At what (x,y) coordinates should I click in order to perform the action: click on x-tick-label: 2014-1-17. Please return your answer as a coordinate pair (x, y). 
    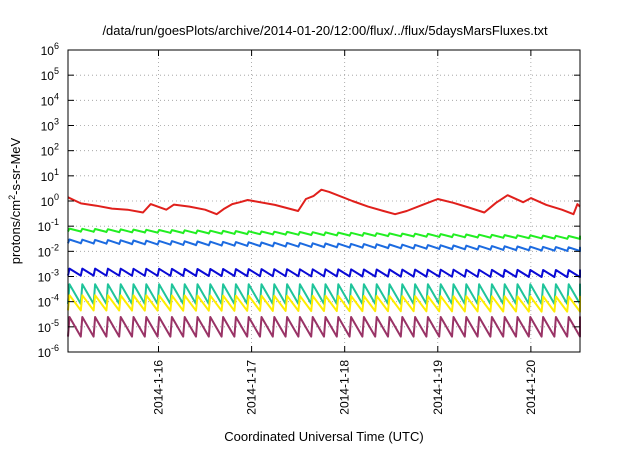
    Looking at the image, I should click on (252, 387).